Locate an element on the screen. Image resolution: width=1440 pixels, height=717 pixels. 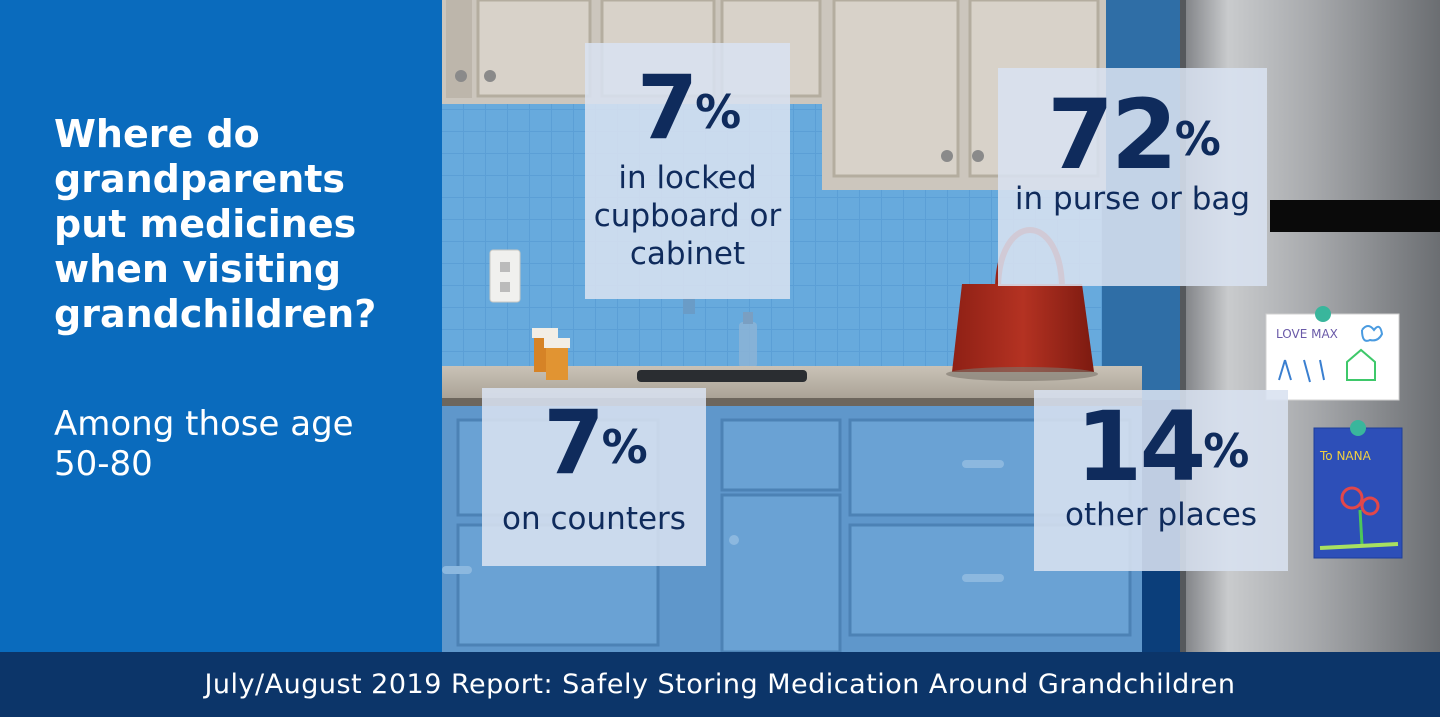
stat-label: other places is located at coordinates (1161, 515).